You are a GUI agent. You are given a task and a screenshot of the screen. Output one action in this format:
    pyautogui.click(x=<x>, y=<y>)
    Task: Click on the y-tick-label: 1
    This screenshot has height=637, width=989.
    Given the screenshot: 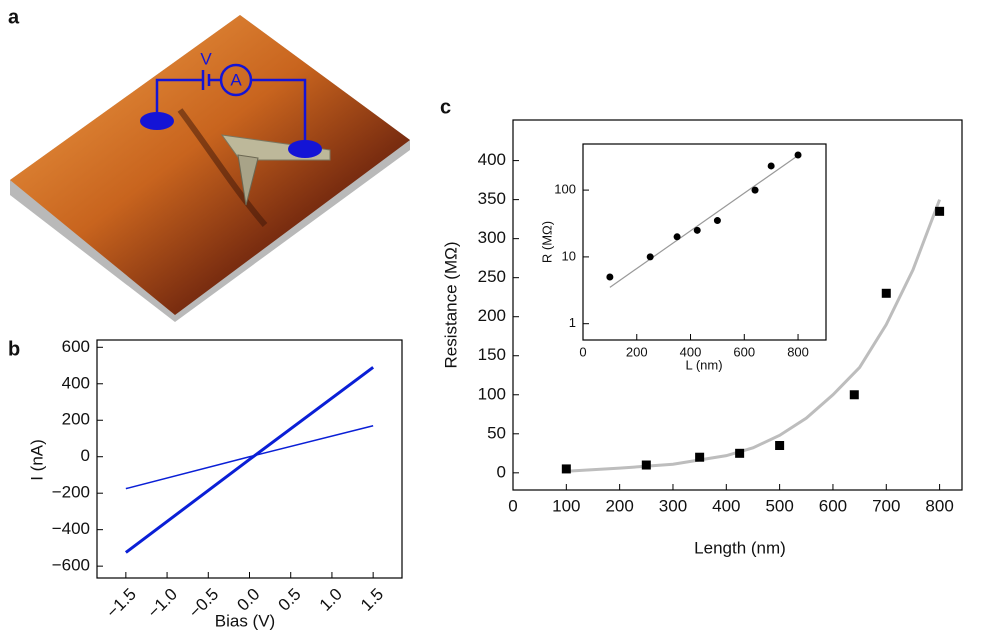 What is the action you would take?
    pyautogui.click(x=572, y=322)
    